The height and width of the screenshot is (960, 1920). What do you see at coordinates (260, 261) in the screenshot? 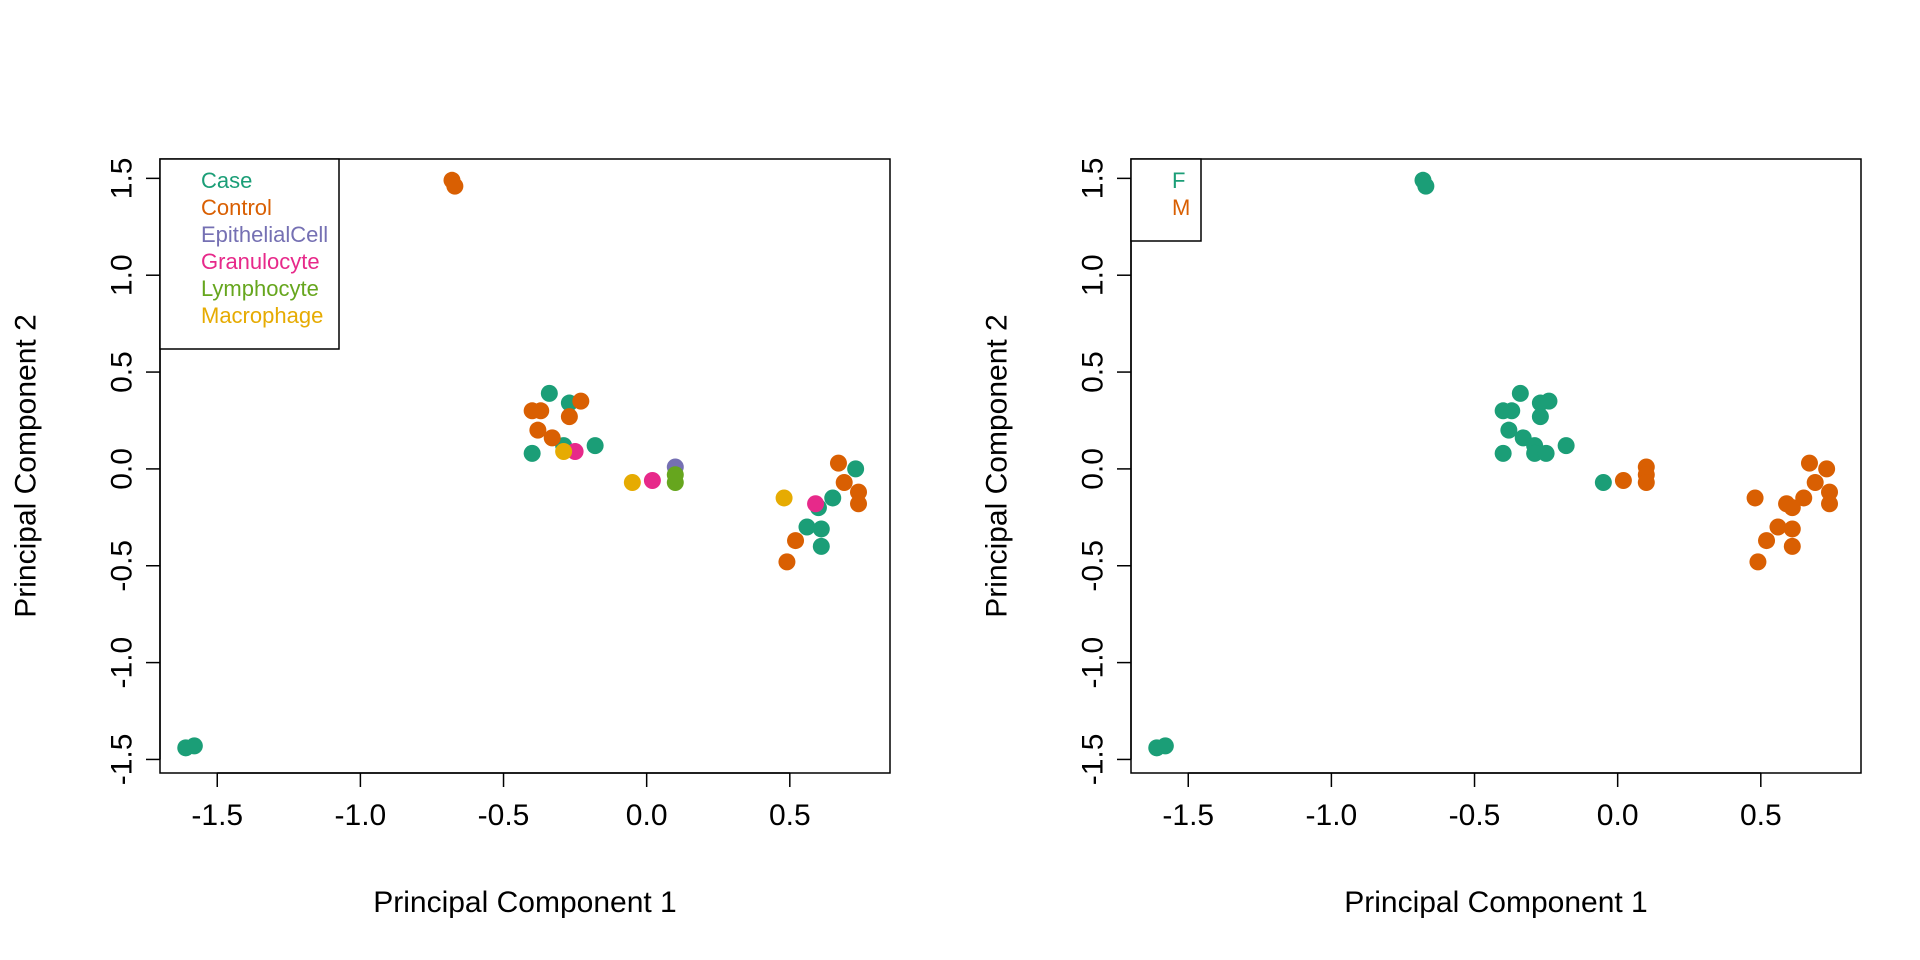
I see `legend-entry-granulocyte: Granulocyte` at bounding box center [260, 261].